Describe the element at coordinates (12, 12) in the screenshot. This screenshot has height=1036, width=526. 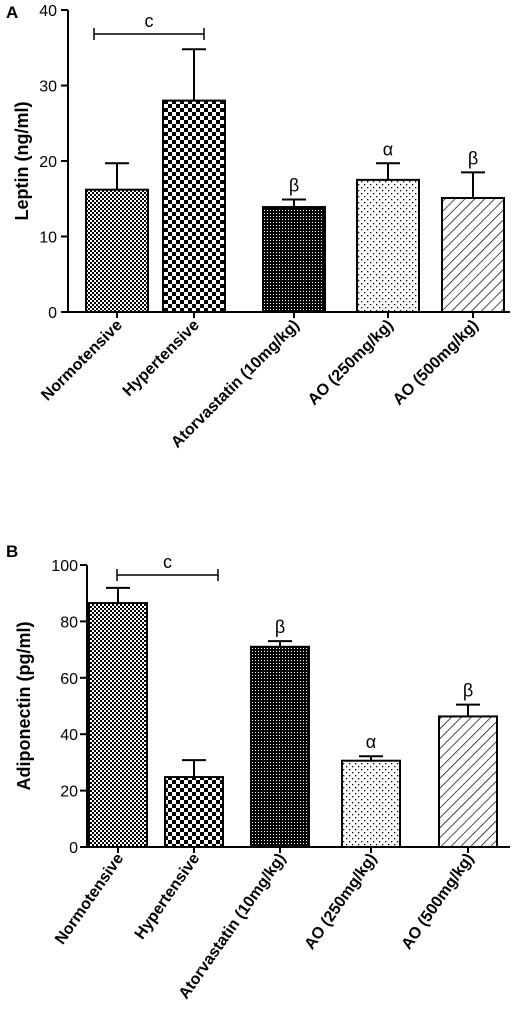
I see `panel-label: A` at that location.